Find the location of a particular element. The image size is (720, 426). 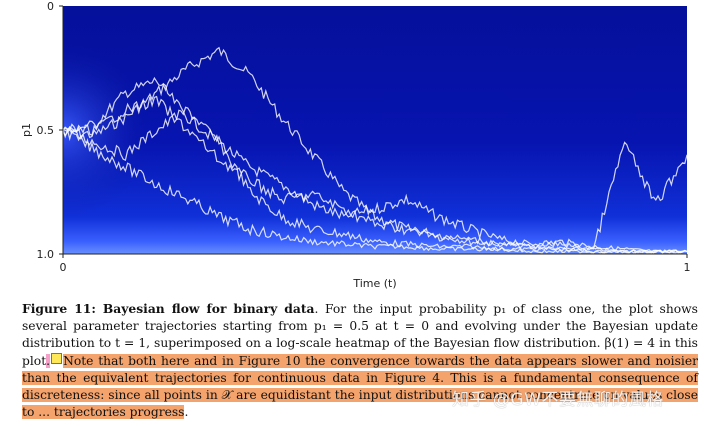

caption-end: . is located at coordinates (186, 412).